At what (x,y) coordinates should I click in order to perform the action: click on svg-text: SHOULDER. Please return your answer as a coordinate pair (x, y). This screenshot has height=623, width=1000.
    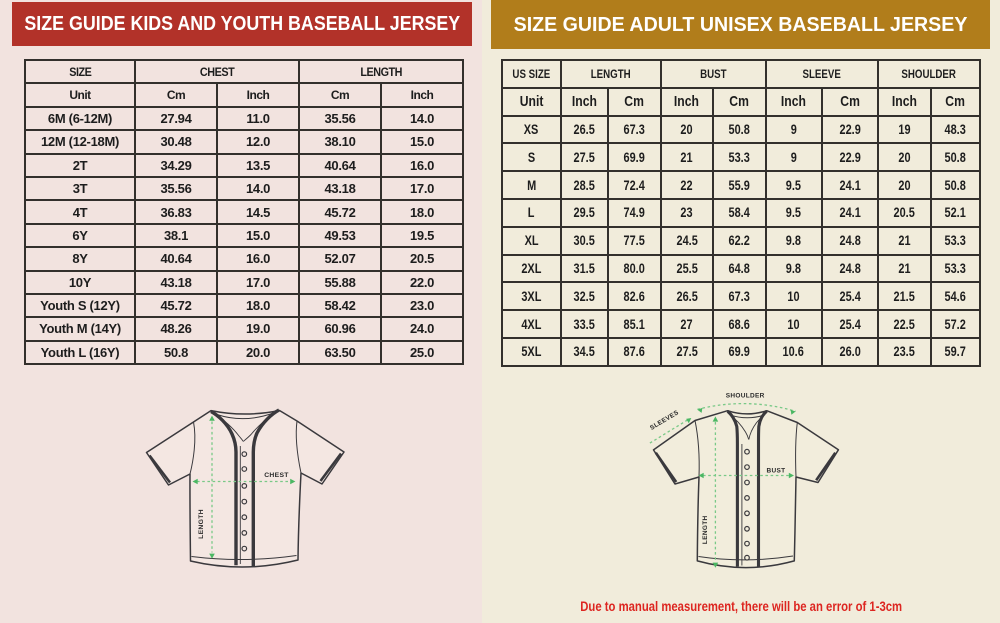
    Looking at the image, I should click on (745, 395).